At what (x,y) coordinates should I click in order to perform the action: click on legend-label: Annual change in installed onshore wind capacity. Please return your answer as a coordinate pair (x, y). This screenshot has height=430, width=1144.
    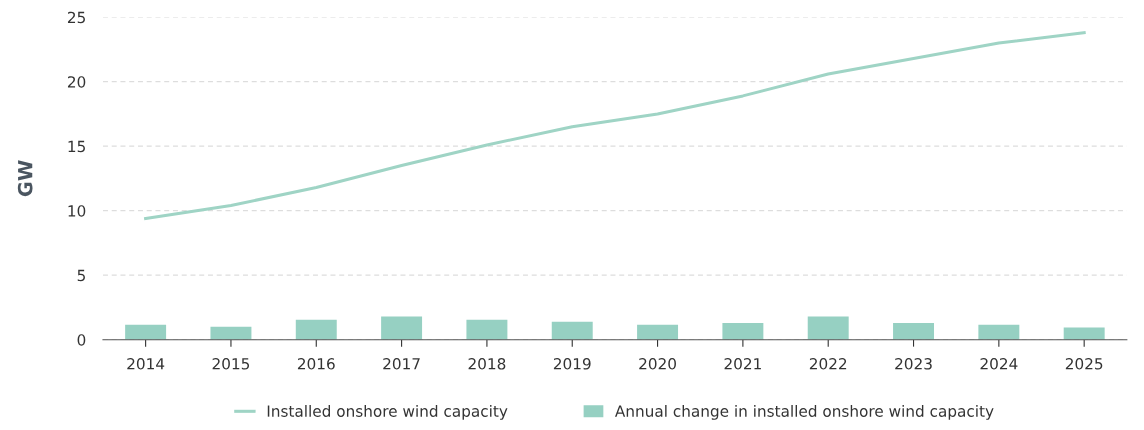
    Looking at the image, I should click on (804, 412).